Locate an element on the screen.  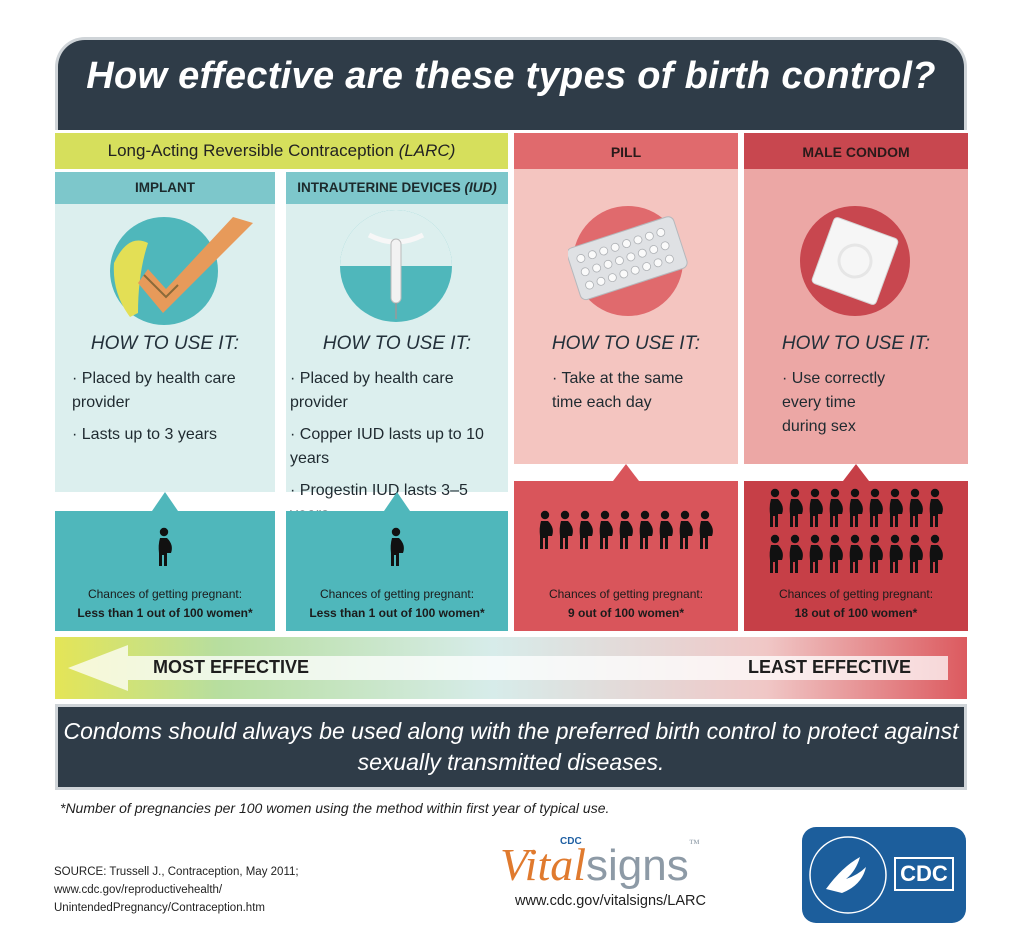
larc-header-abbr: (LARC) is located at coordinates (427, 150).